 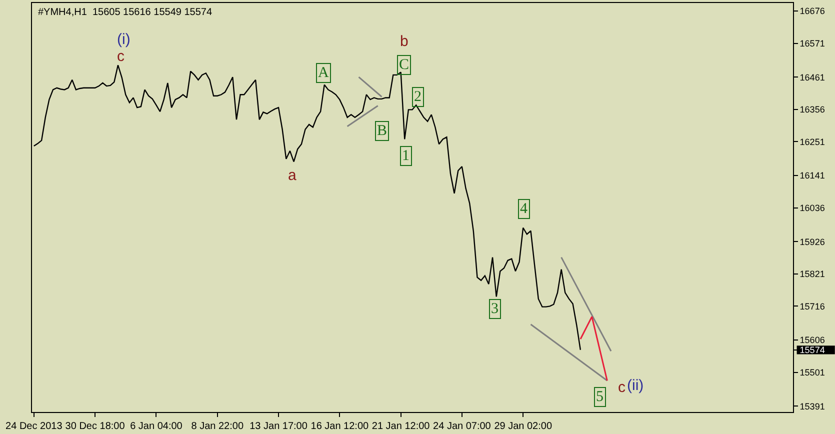 I want to click on x-tick-label: 29 Jan 02:00, so click(x=523, y=426).